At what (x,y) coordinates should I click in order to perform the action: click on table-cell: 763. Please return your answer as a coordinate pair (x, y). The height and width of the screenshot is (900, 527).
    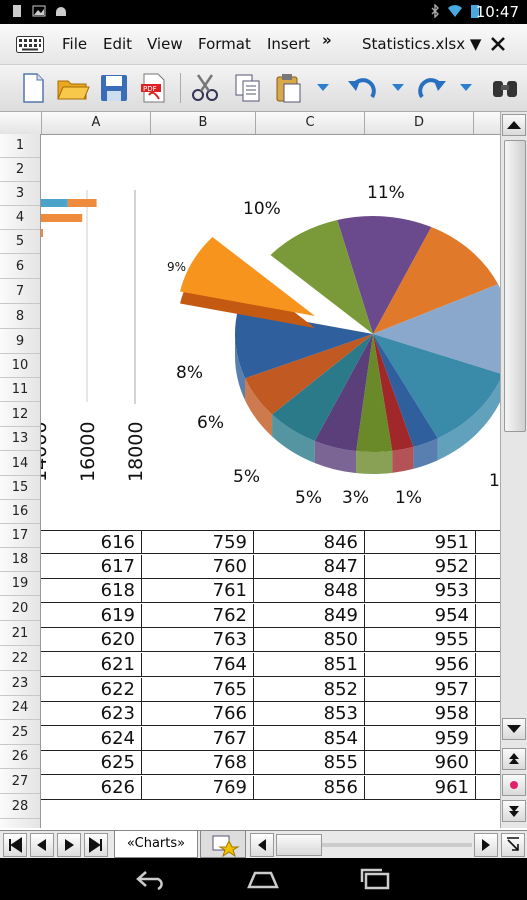
    Looking at the image, I should click on (198, 640).